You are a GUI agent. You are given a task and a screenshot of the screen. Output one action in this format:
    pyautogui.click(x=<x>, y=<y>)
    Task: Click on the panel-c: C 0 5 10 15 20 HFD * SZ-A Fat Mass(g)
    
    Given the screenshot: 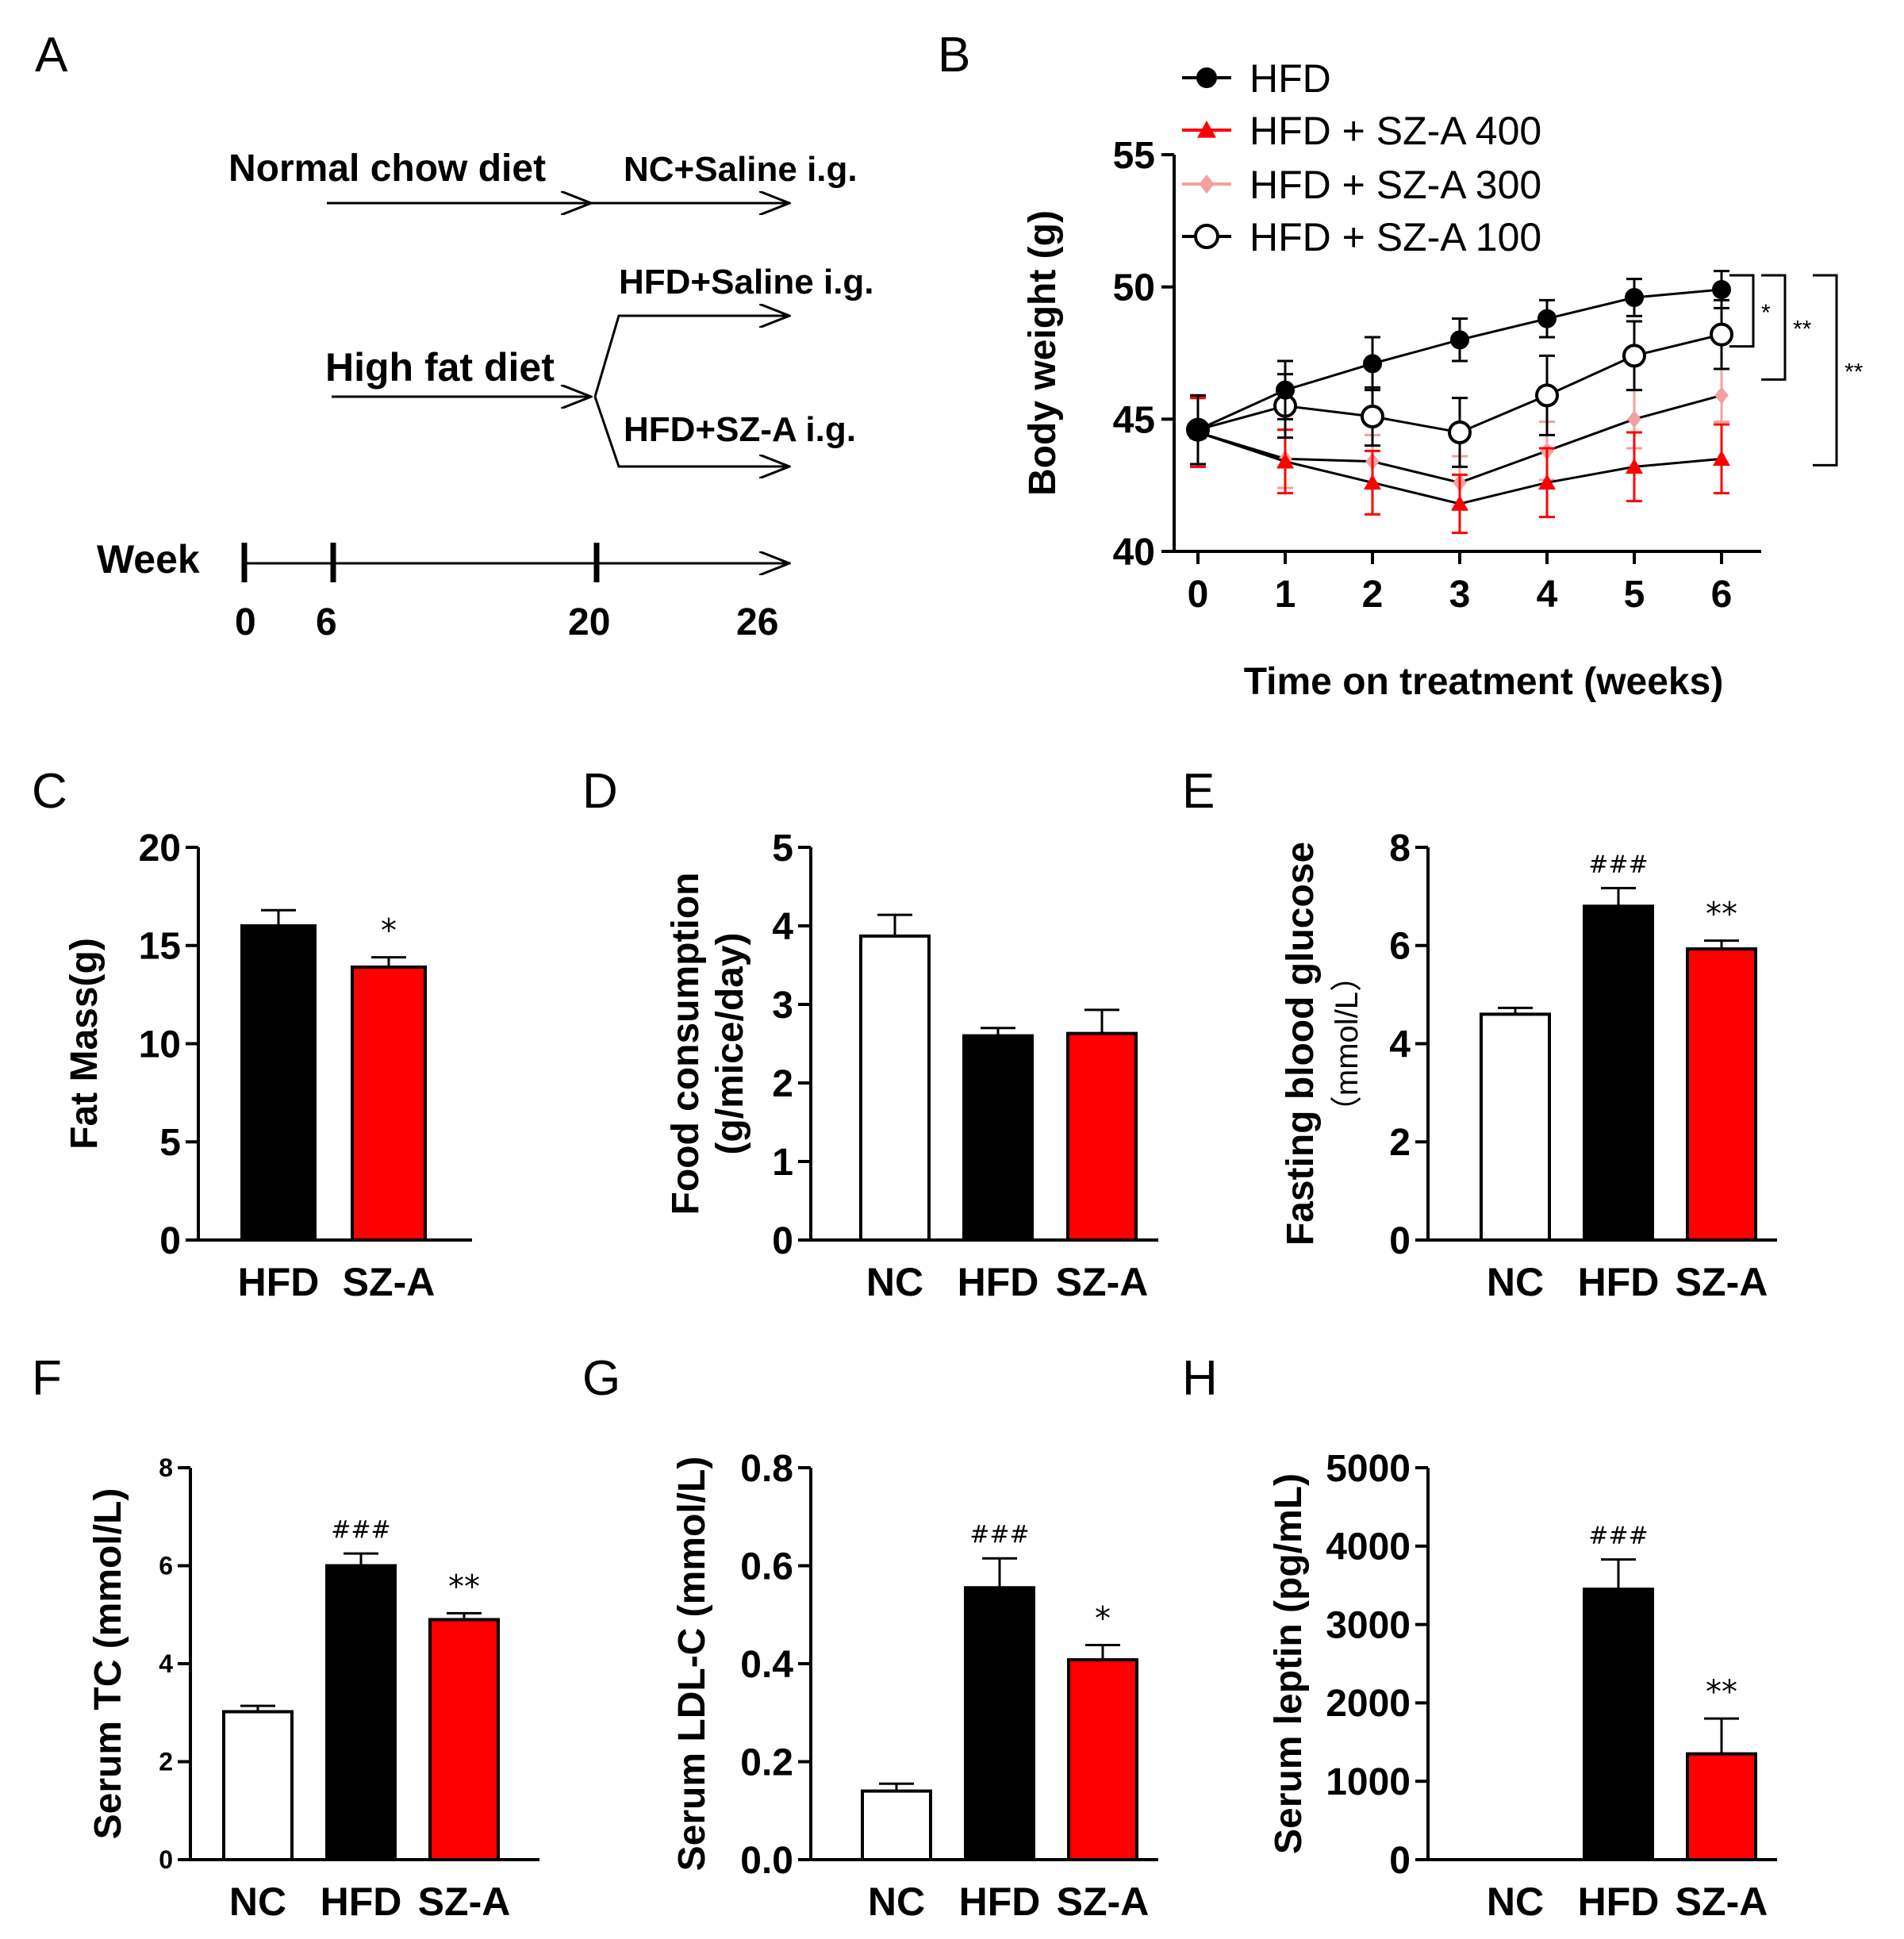 What is the action you would take?
    pyautogui.click(x=252, y=1034)
    